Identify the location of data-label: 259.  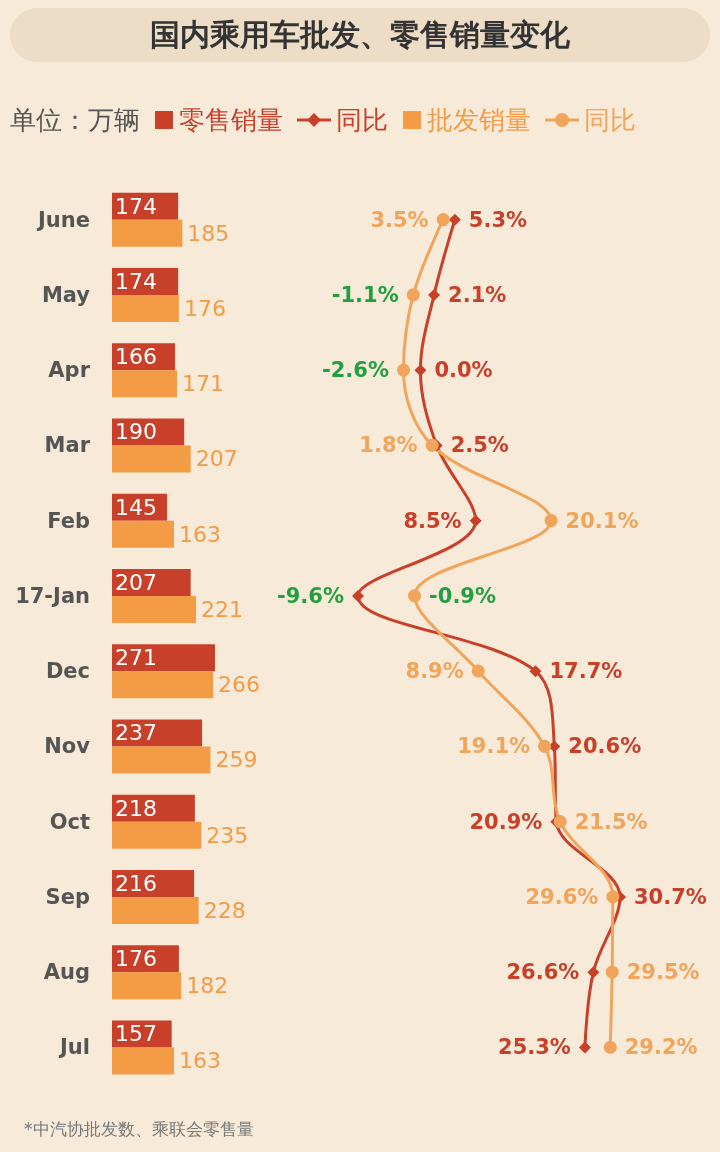
(236, 760).